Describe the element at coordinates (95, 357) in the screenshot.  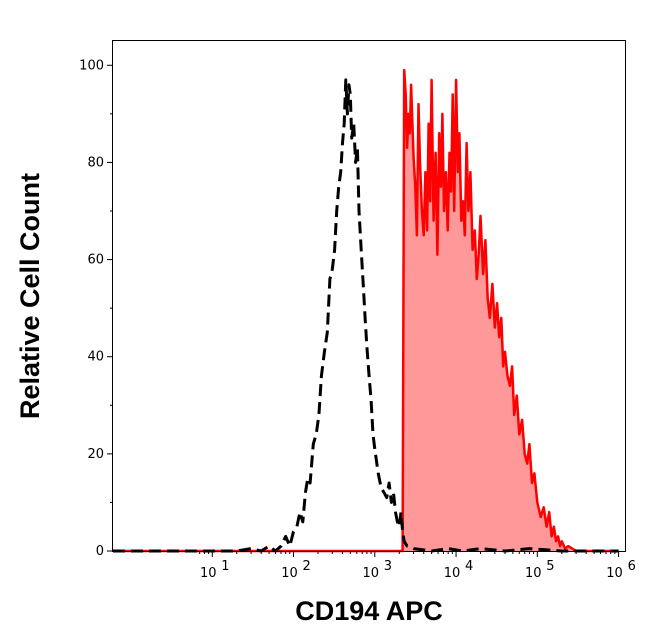
I see `y-tick-label: 40` at that location.